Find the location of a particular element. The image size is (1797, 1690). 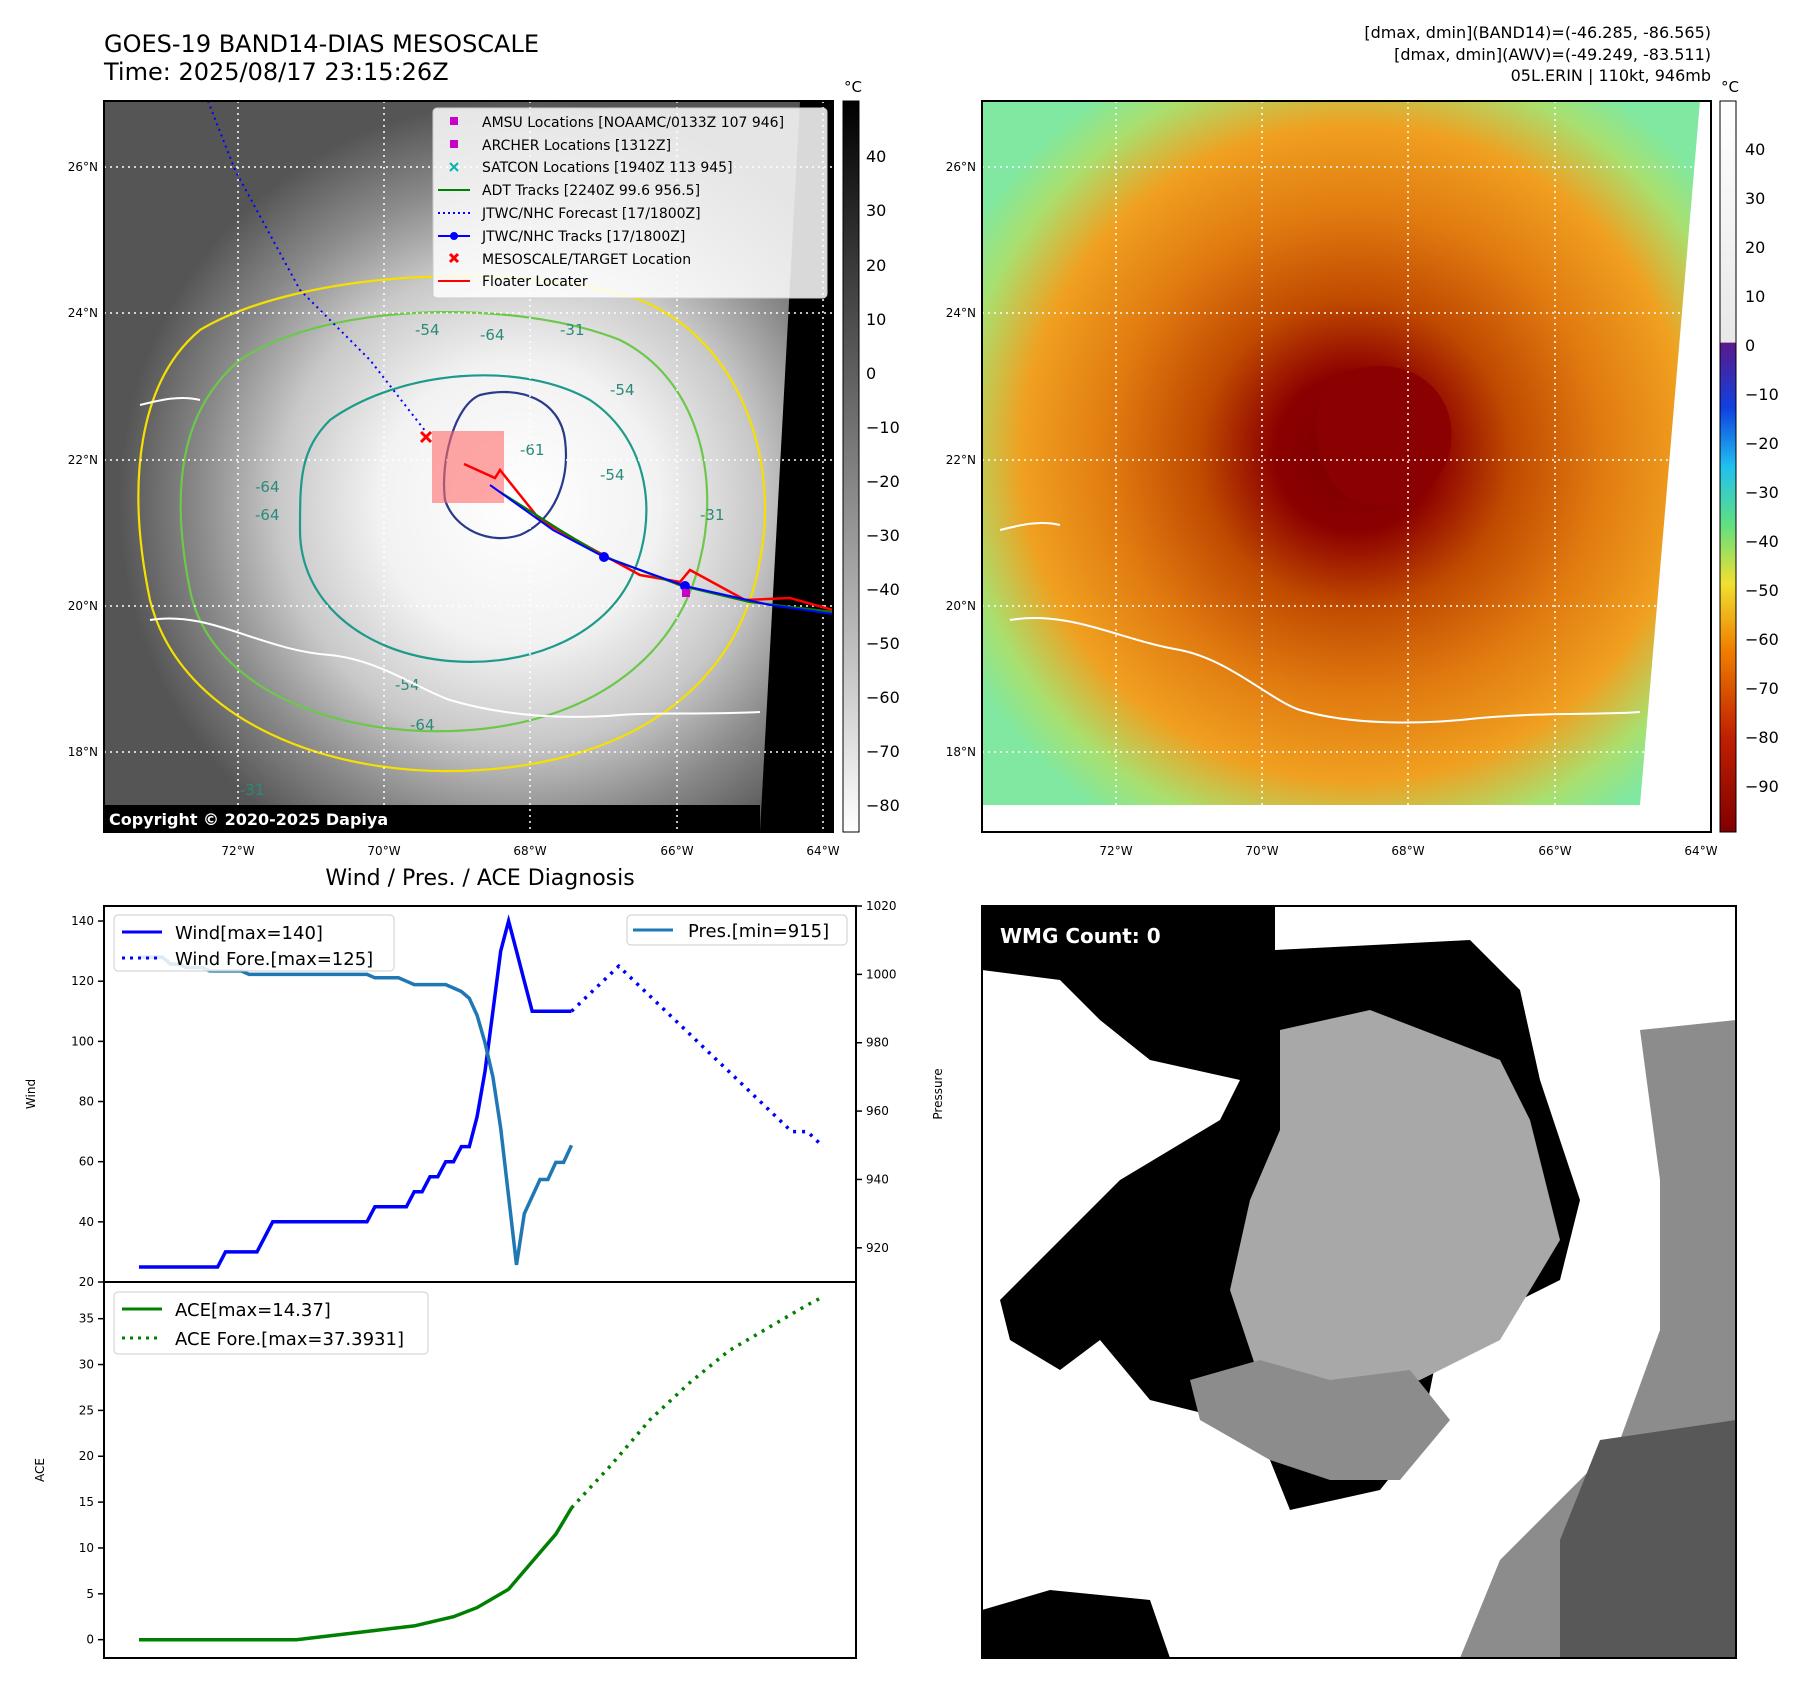

svg-text: Pres.[min=915] is located at coordinates (758, 931).